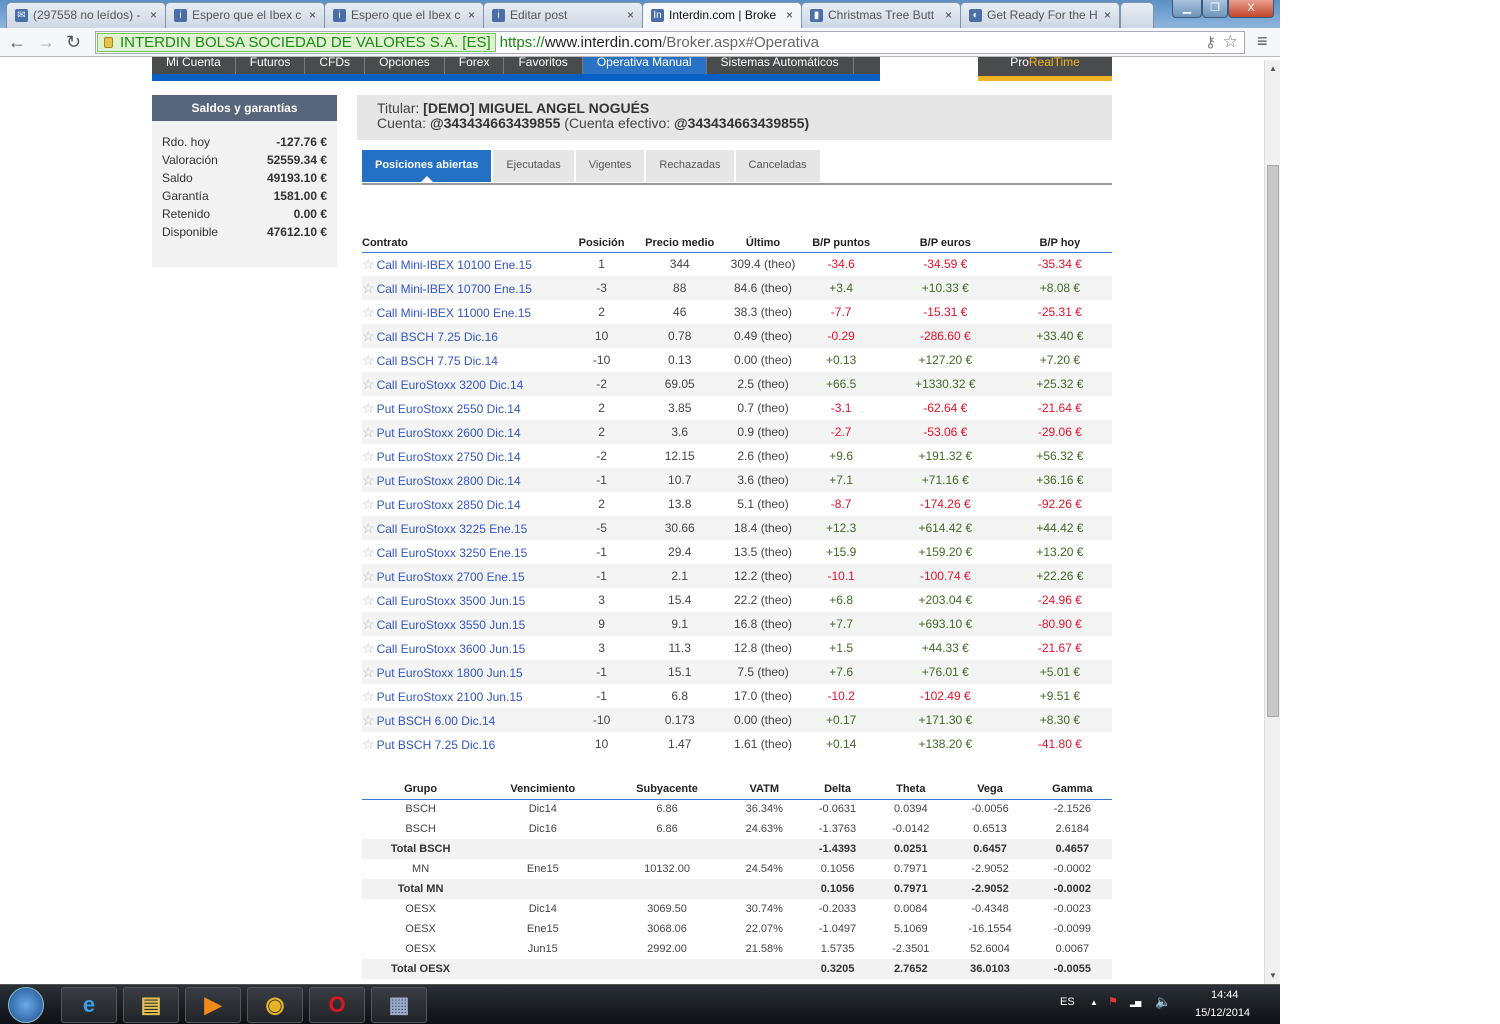  What do you see at coordinates (437, 336) in the screenshot?
I see `contract-link: Call BSCH 7.25 Dic.16` at bounding box center [437, 336].